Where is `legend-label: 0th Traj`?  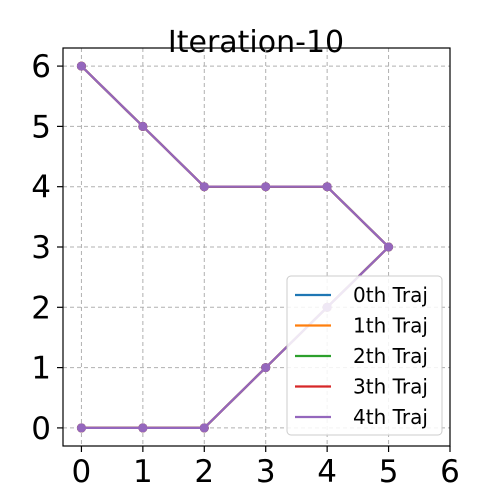 legend-label: 0th Traj is located at coordinates (390, 295).